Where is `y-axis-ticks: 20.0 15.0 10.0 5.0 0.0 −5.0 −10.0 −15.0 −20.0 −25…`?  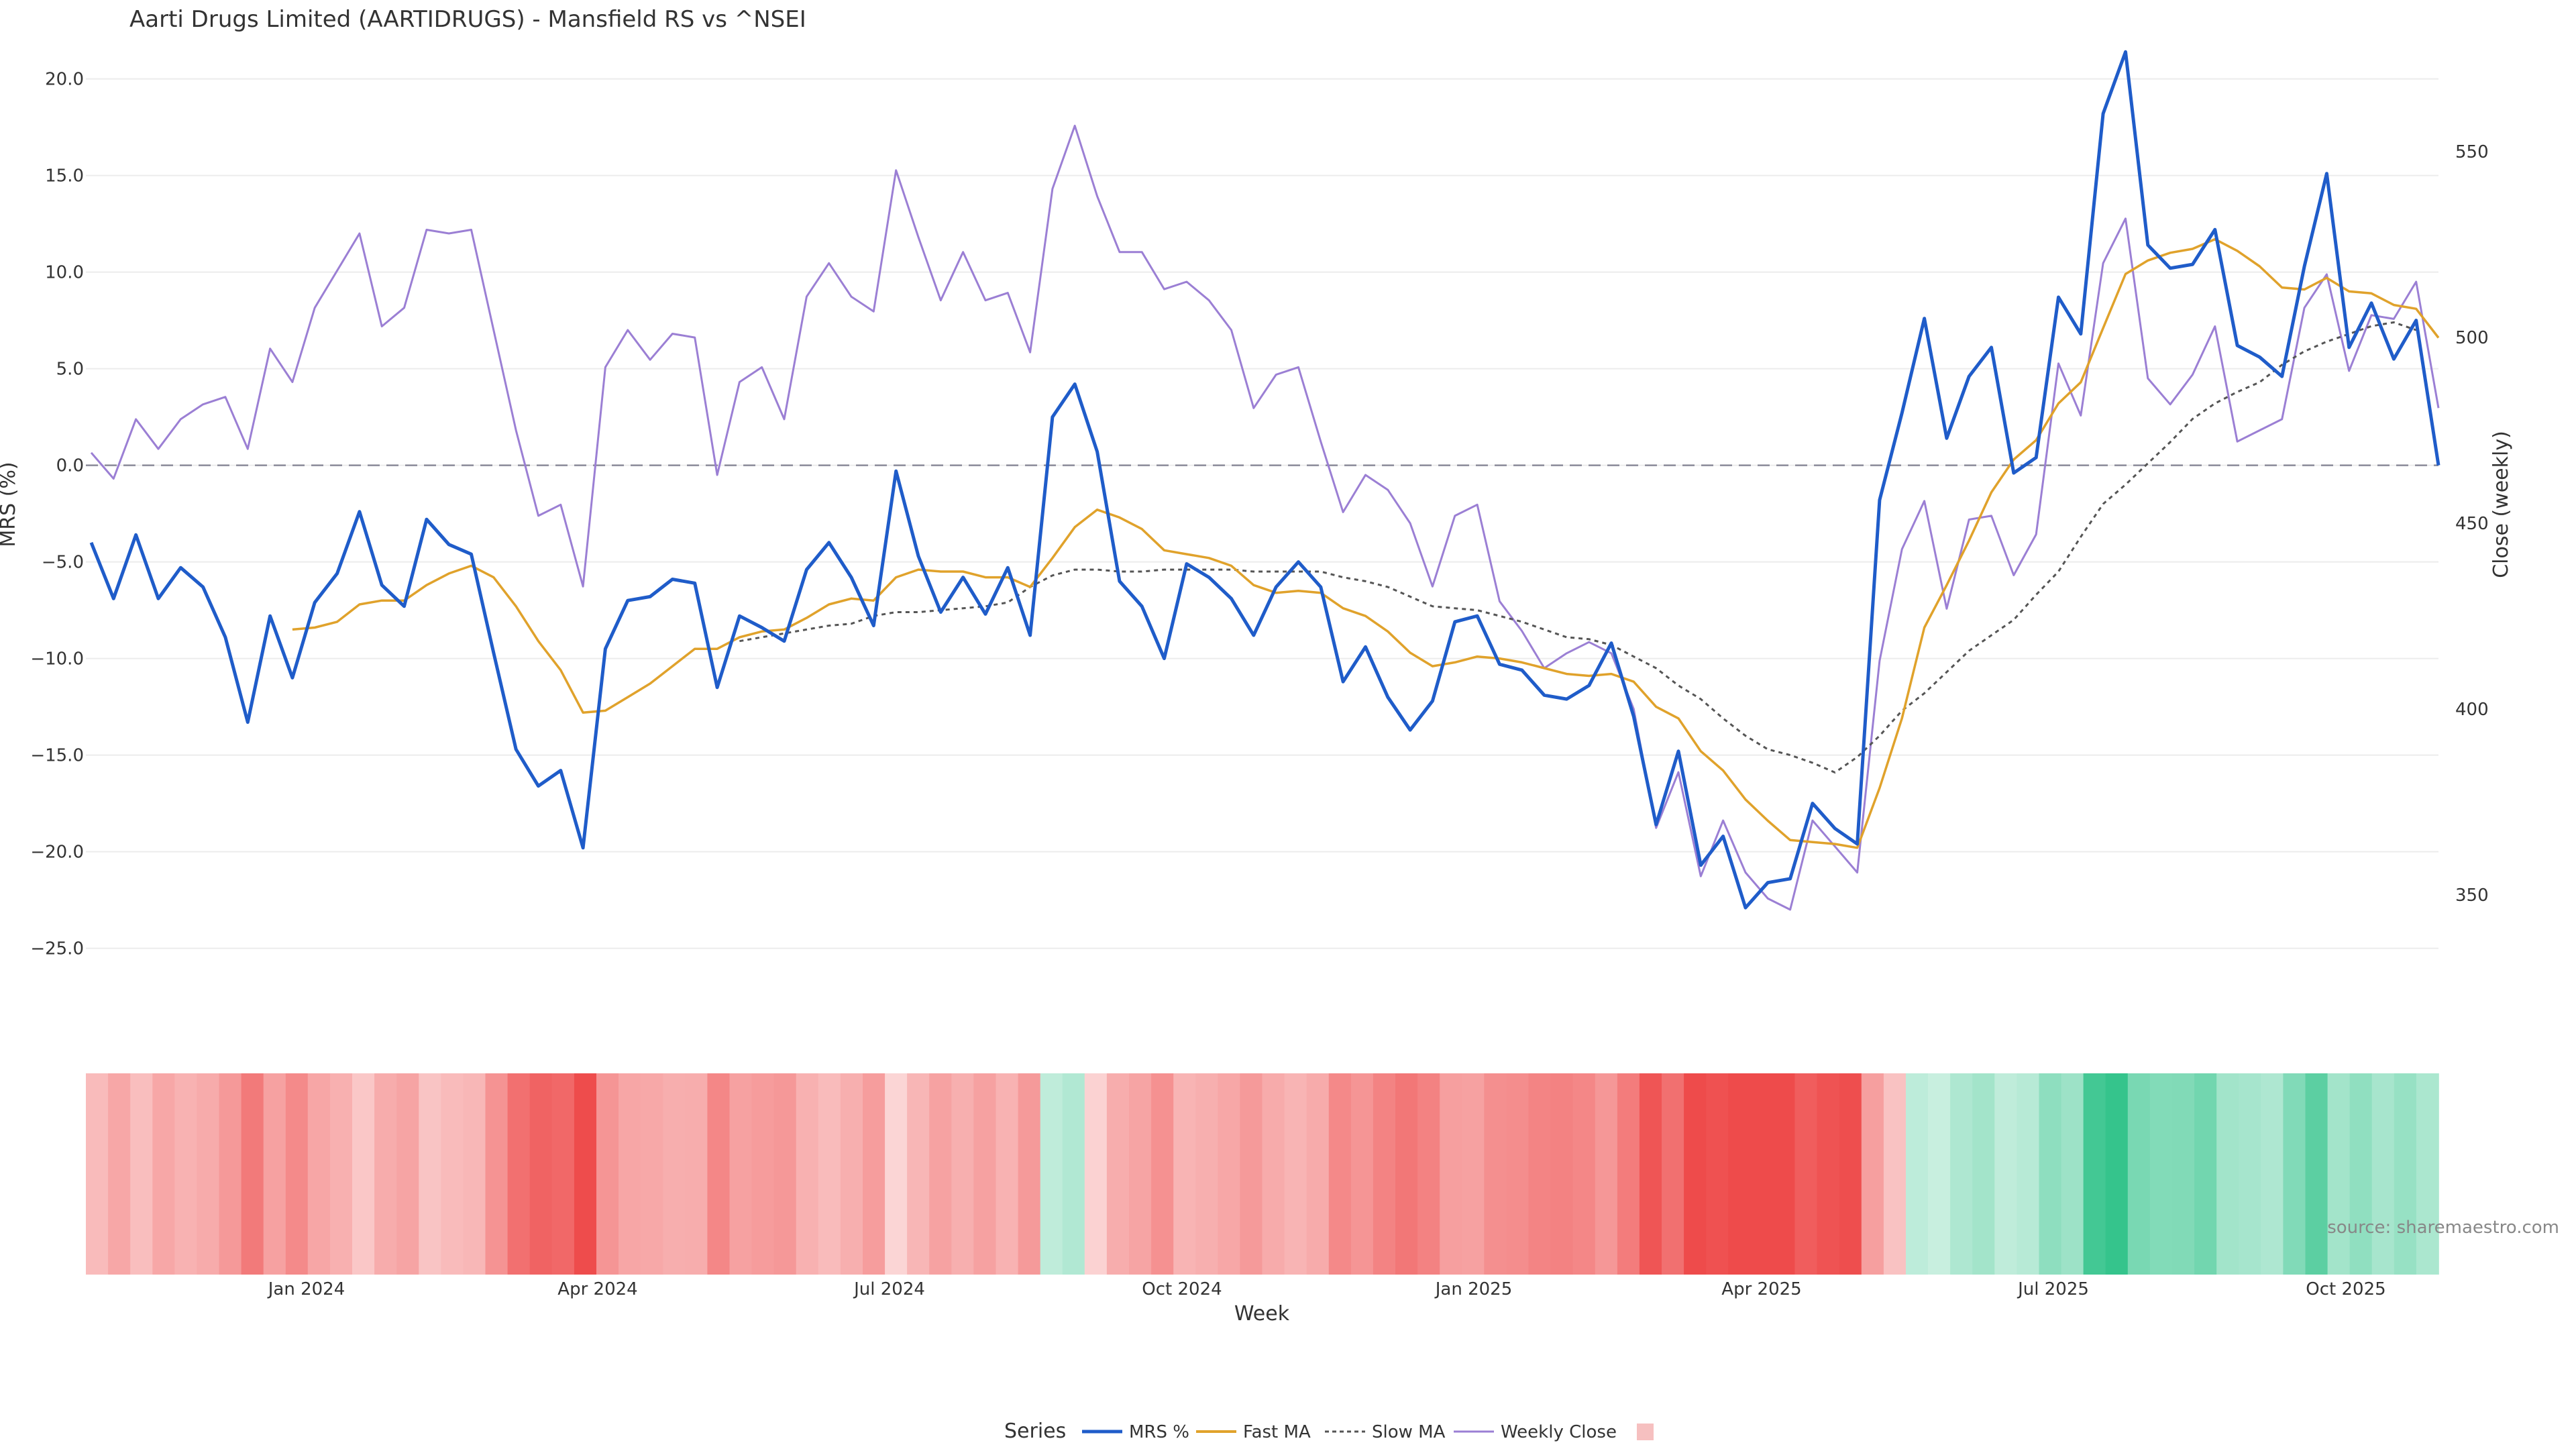 y-axis-ticks: 20.0 15.0 10.0 5.0 0.0 −5.0 −10.0 −15.0 −20.0 −25… is located at coordinates (57, 514).